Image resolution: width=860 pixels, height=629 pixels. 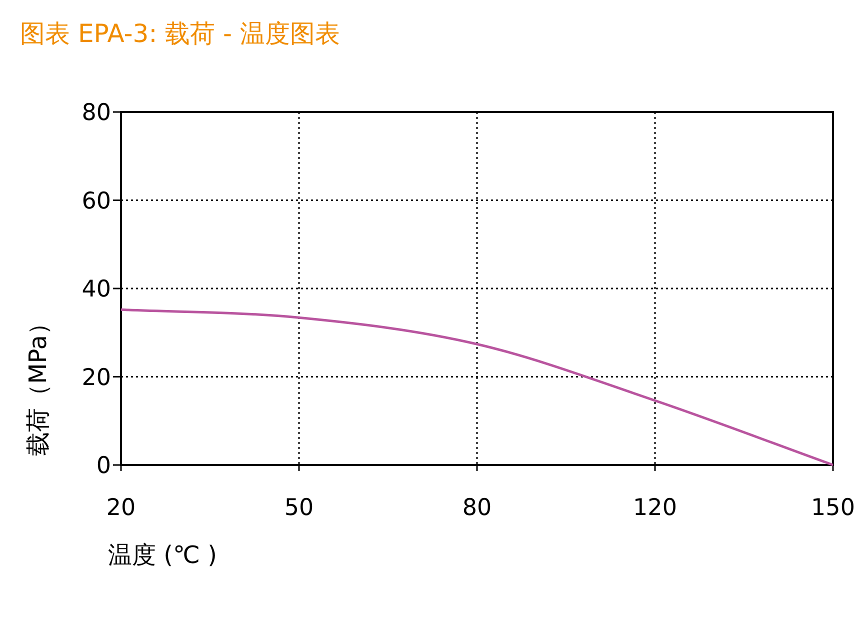 I want to click on y-tick-label: 60, so click(x=96, y=201).